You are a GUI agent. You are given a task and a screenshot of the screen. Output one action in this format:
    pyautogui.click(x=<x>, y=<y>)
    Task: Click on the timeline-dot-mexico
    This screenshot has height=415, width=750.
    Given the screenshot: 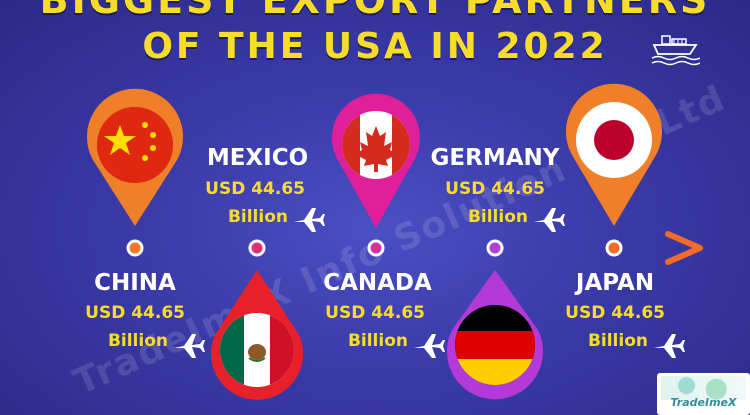 What is the action you would take?
    pyautogui.click(x=257, y=248)
    